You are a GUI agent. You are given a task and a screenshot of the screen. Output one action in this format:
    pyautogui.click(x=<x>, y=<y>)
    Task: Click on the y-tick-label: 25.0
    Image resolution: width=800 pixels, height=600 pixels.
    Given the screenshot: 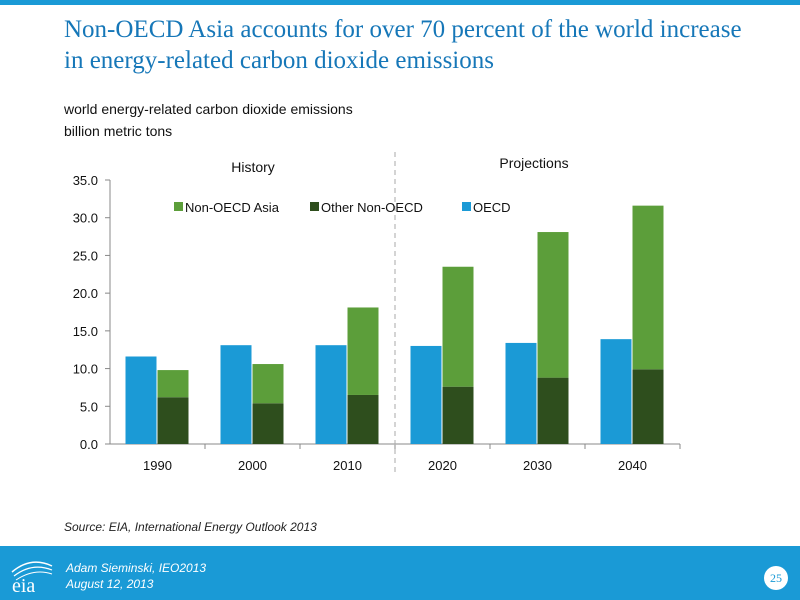 What is the action you would take?
    pyautogui.click(x=85, y=255)
    